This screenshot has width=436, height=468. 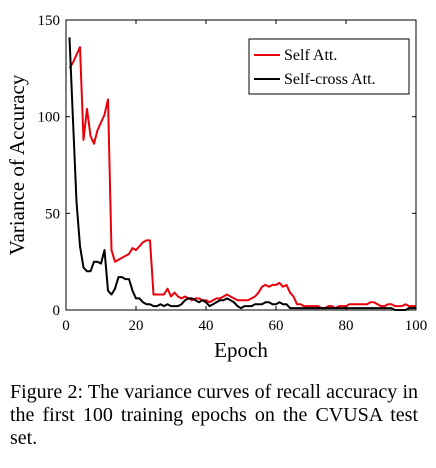 What do you see at coordinates (241, 350) in the screenshot?
I see `x-axis-label: Epoch` at bounding box center [241, 350].